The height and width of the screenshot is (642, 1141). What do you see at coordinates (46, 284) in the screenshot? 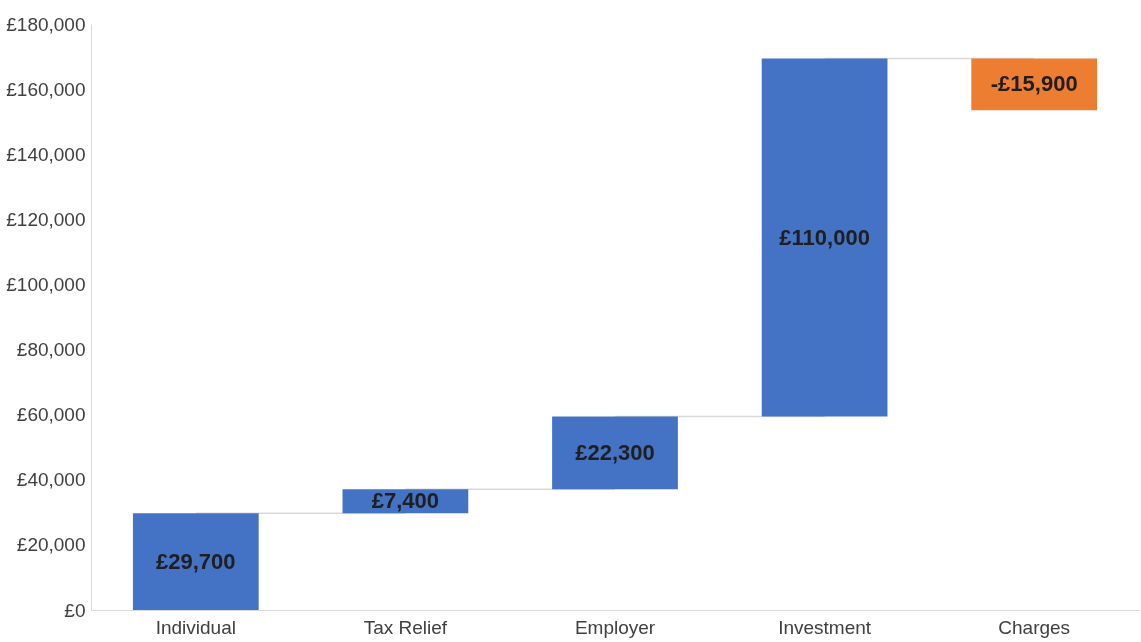
I see `y-tick-label: £100,000` at bounding box center [46, 284].